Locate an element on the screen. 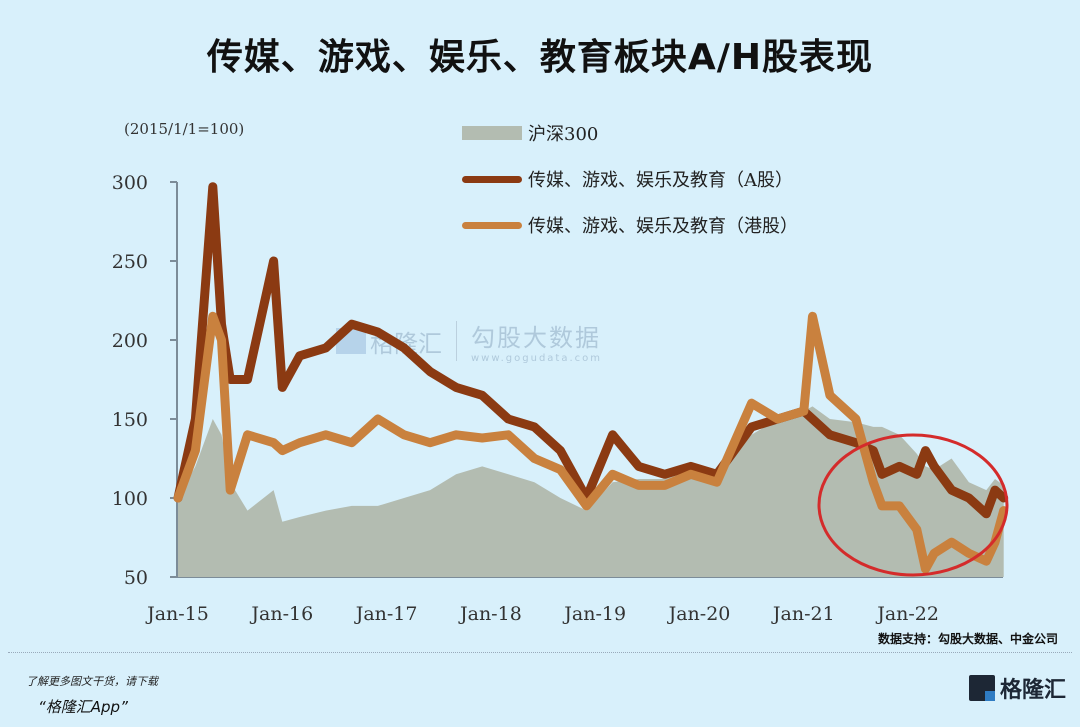 Image resolution: width=1080 pixels, height=727 pixels. footer-divider is located at coordinates (540, 652).